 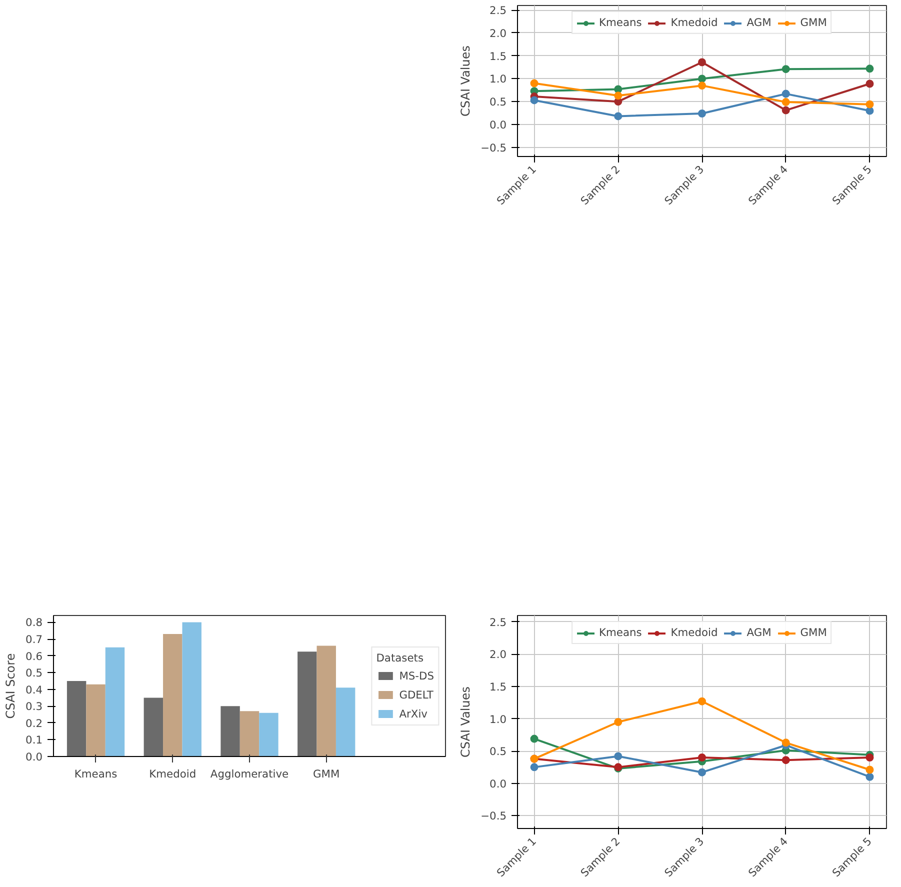 What do you see at coordinates (34, 723) in the screenshot?
I see `y-tick-label: 0.2` at bounding box center [34, 723].